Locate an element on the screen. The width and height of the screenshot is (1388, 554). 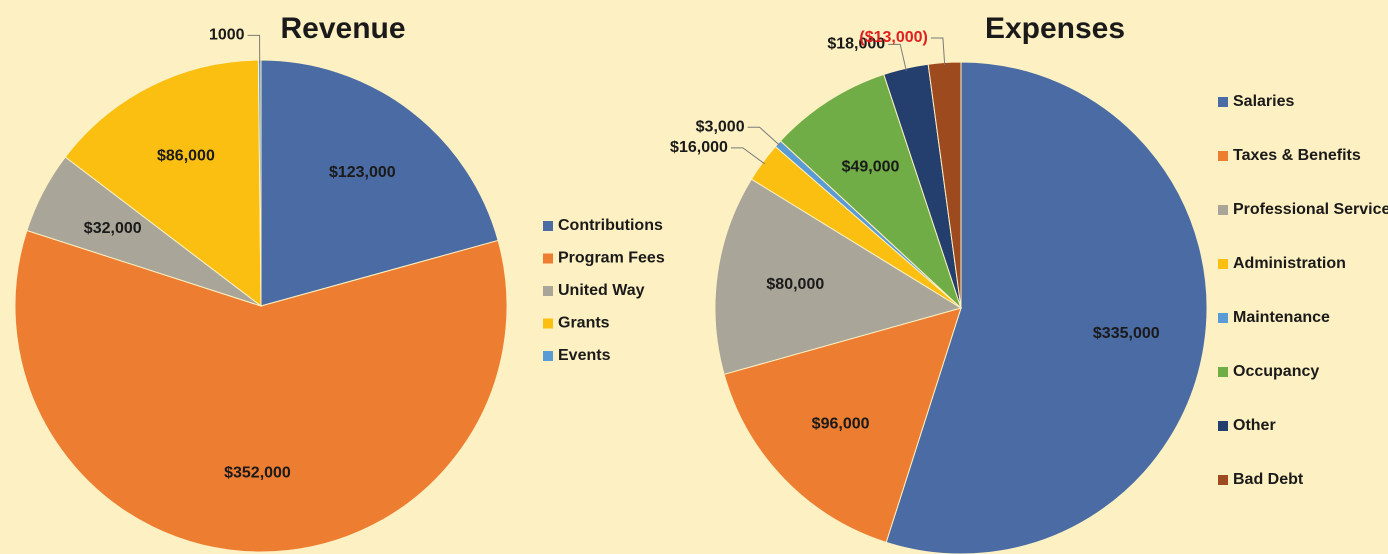
legend-label: Contributions is located at coordinates (610, 225).